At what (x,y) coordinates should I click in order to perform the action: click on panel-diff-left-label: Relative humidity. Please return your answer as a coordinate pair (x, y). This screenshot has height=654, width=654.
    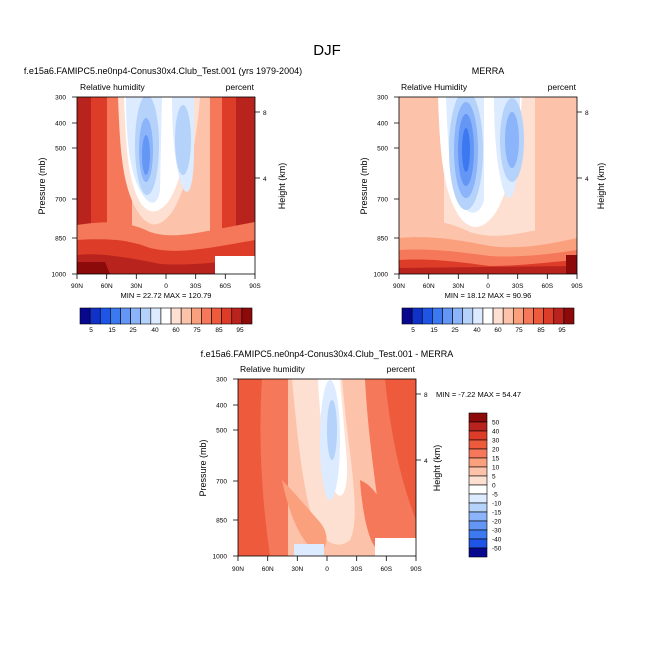
    Looking at the image, I should click on (272, 369).